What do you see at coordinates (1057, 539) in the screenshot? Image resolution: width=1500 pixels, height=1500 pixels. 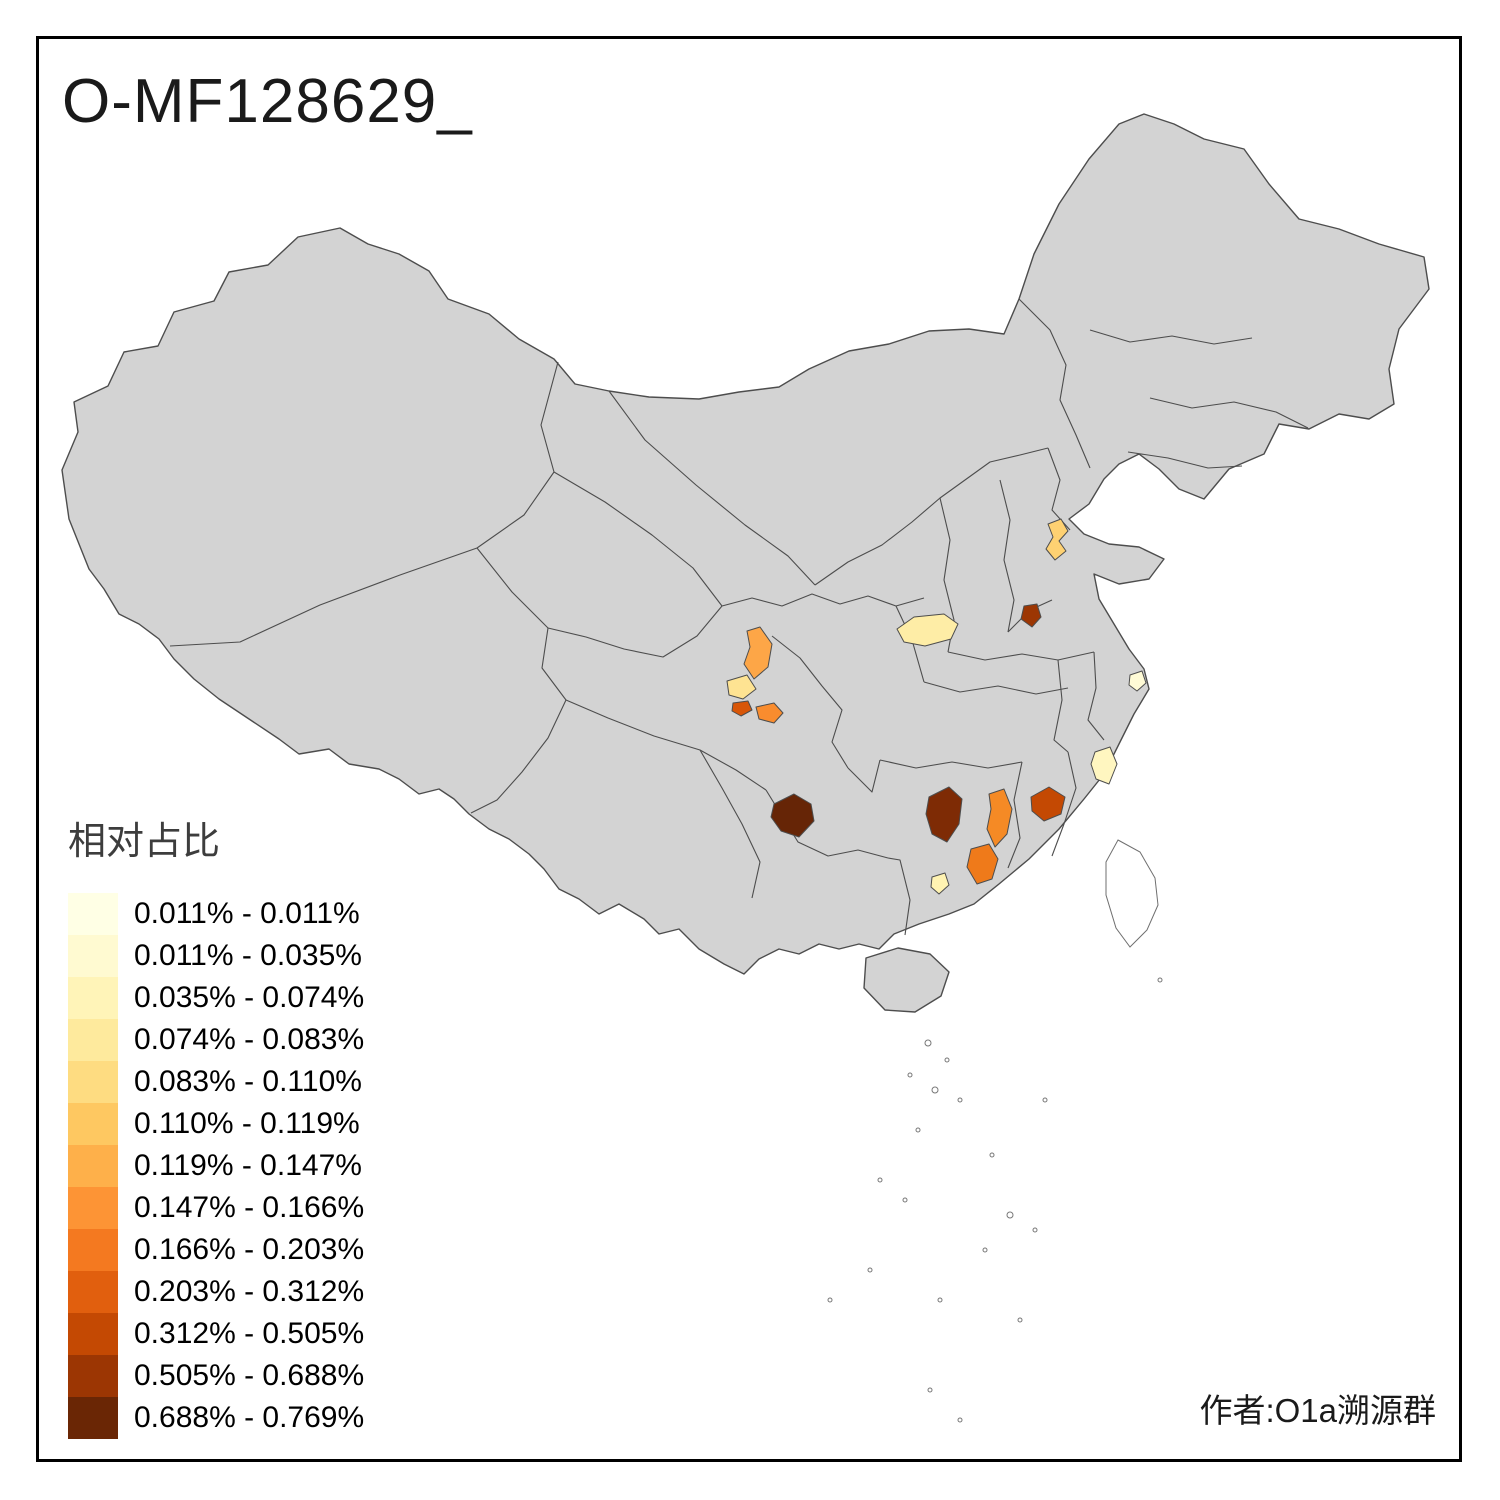 I see `region-shandong-west` at bounding box center [1057, 539].